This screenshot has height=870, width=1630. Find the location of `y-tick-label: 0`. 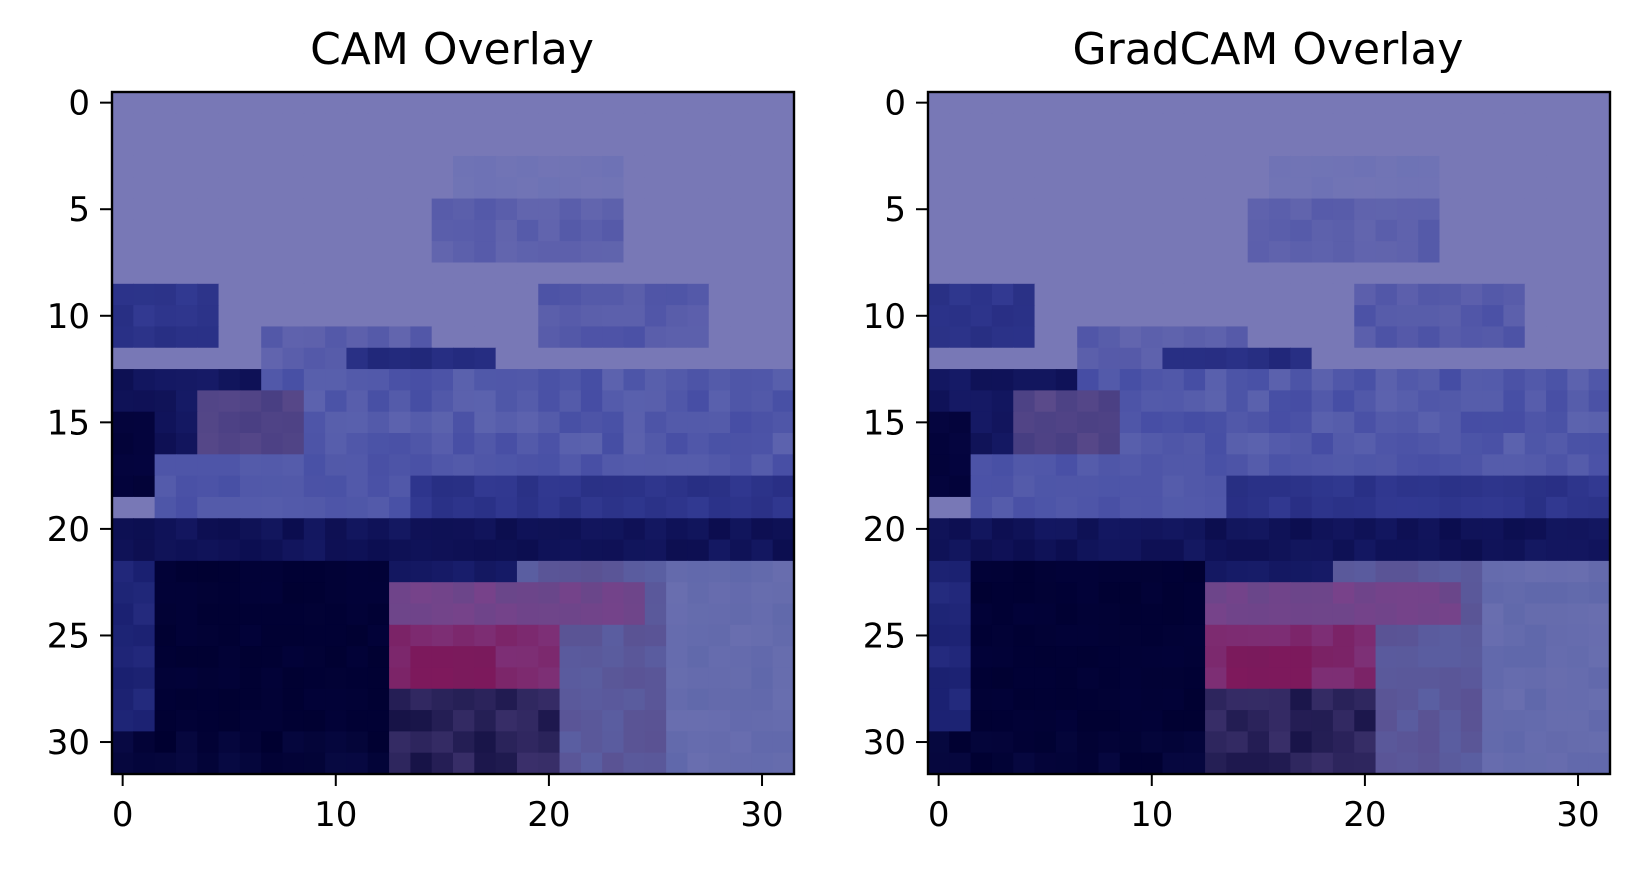

y-tick-label: 0 is located at coordinates (895, 104).